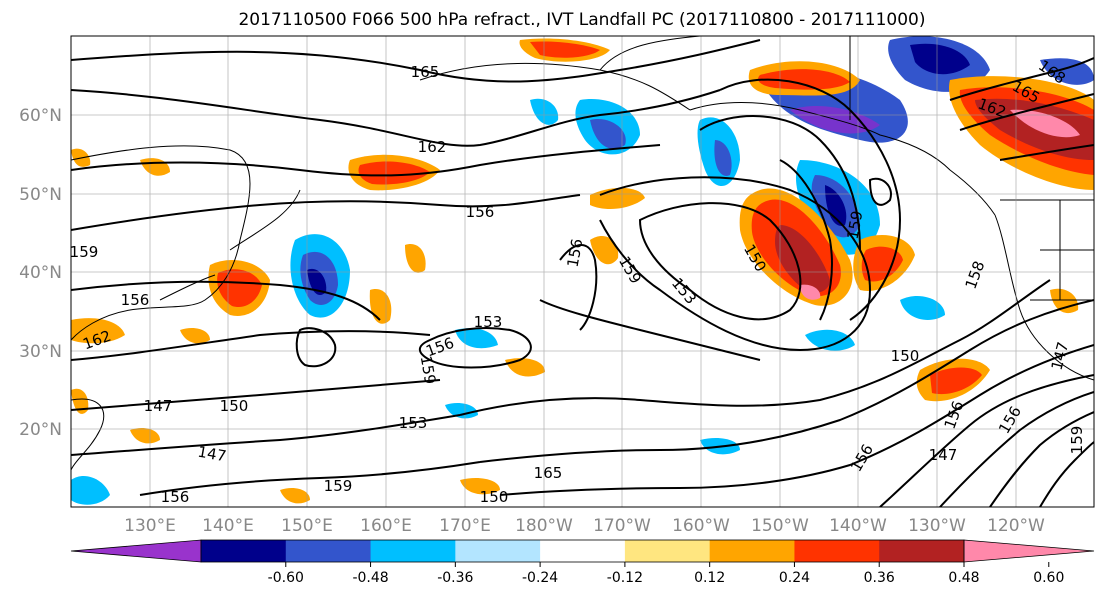  What do you see at coordinates (709, 578) in the screenshot?
I see `colorbar-tick-label: 0.12` at bounding box center [709, 578].